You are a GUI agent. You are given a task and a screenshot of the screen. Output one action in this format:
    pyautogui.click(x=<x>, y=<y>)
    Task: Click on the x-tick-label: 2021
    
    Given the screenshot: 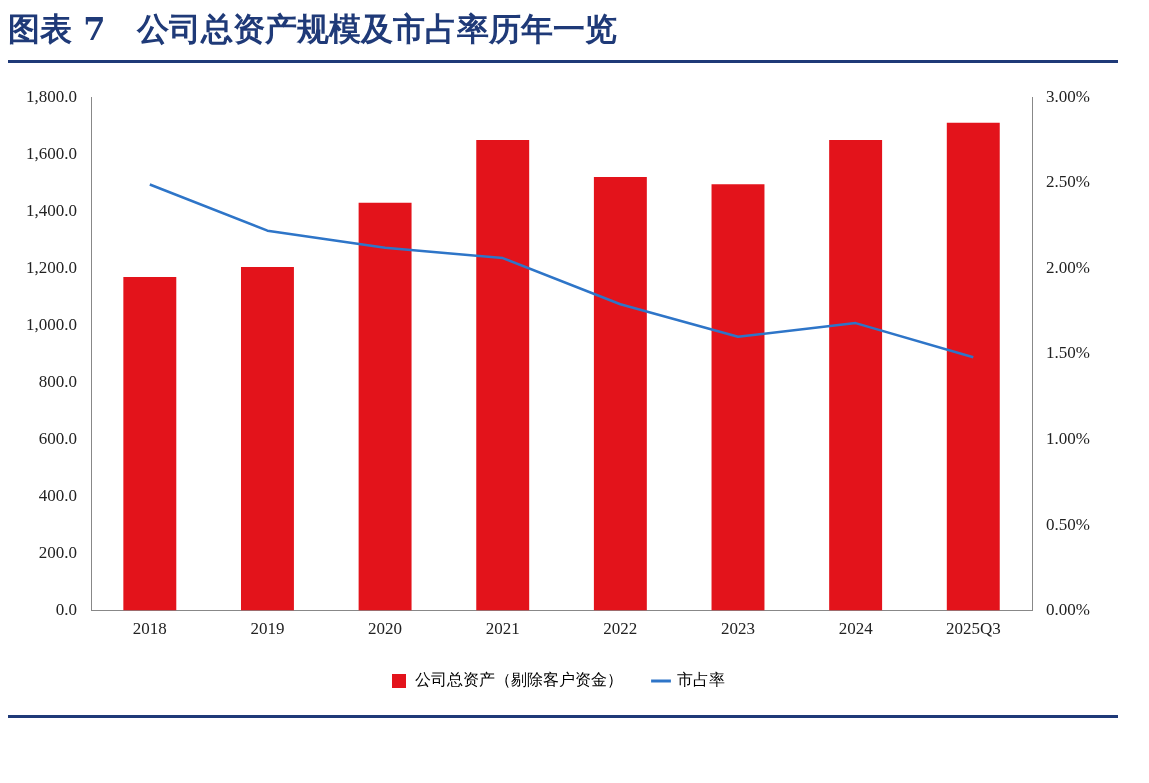 What is the action you would take?
    pyautogui.click(x=502, y=629)
    